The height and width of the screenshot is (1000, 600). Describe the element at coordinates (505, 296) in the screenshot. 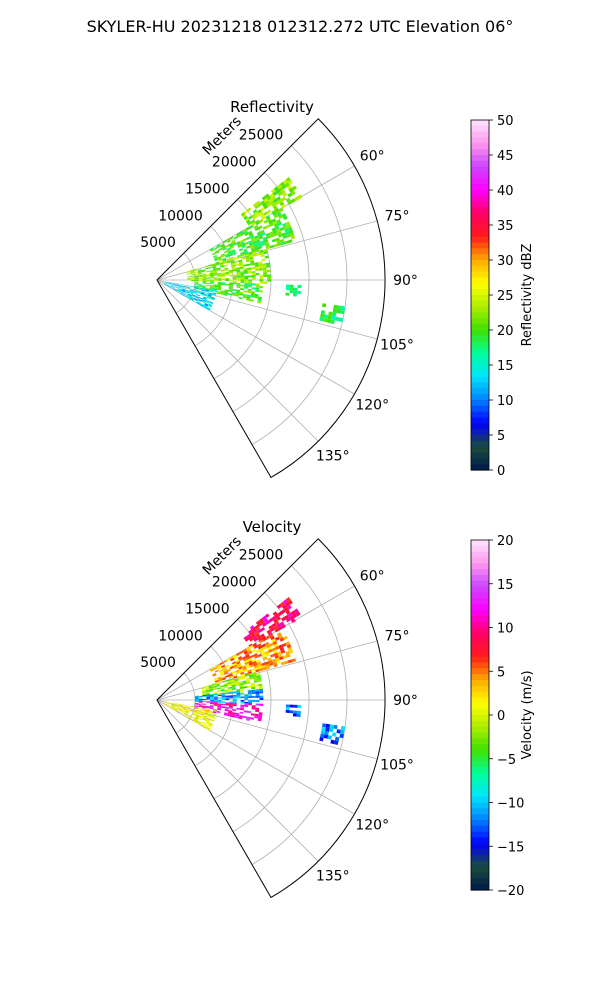

I see `colorbar-tick-label: 25` at that location.